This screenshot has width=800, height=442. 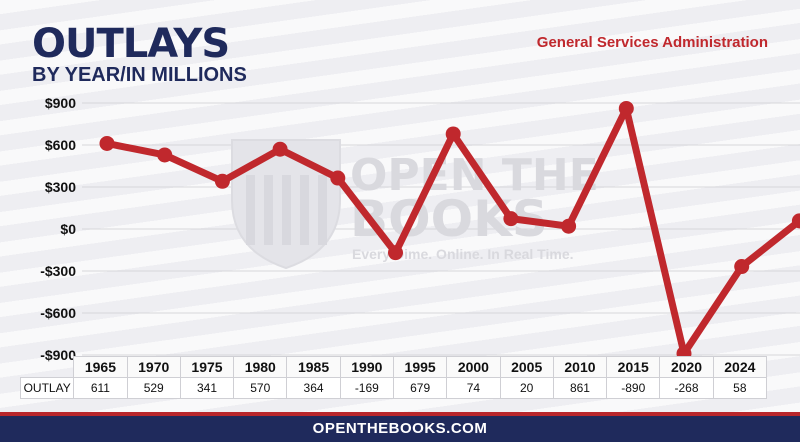 What do you see at coordinates (400, 414) in the screenshot?
I see `footer-accent-bar` at bounding box center [400, 414].